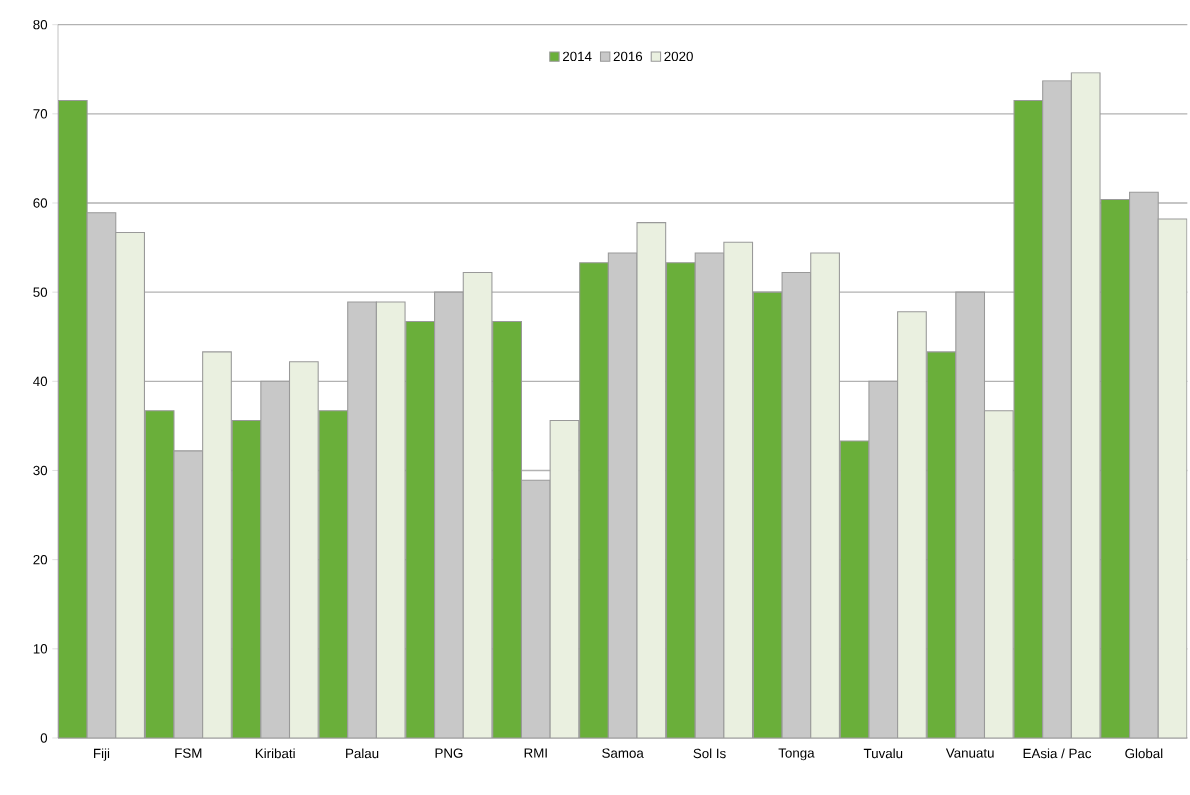 The image size is (1190, 795). Describe the element at coordinates (275, 753) in the screenshot. I see `x-tick-label: Kiribati` at that location.